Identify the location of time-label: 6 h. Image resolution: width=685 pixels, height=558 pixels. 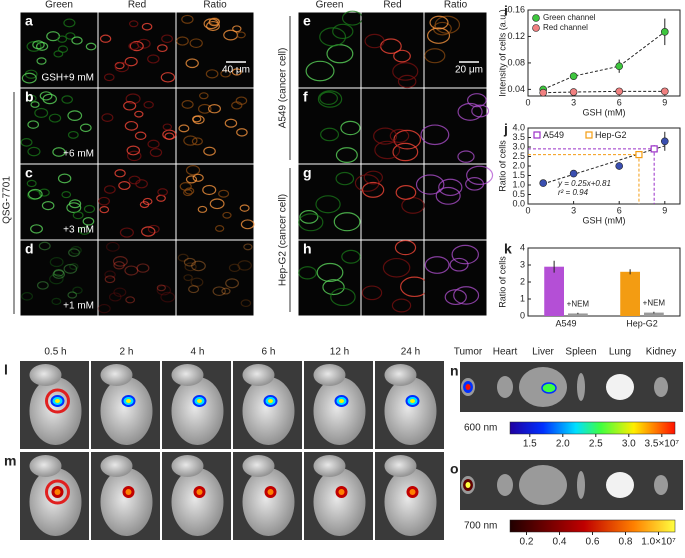
(269, 352).